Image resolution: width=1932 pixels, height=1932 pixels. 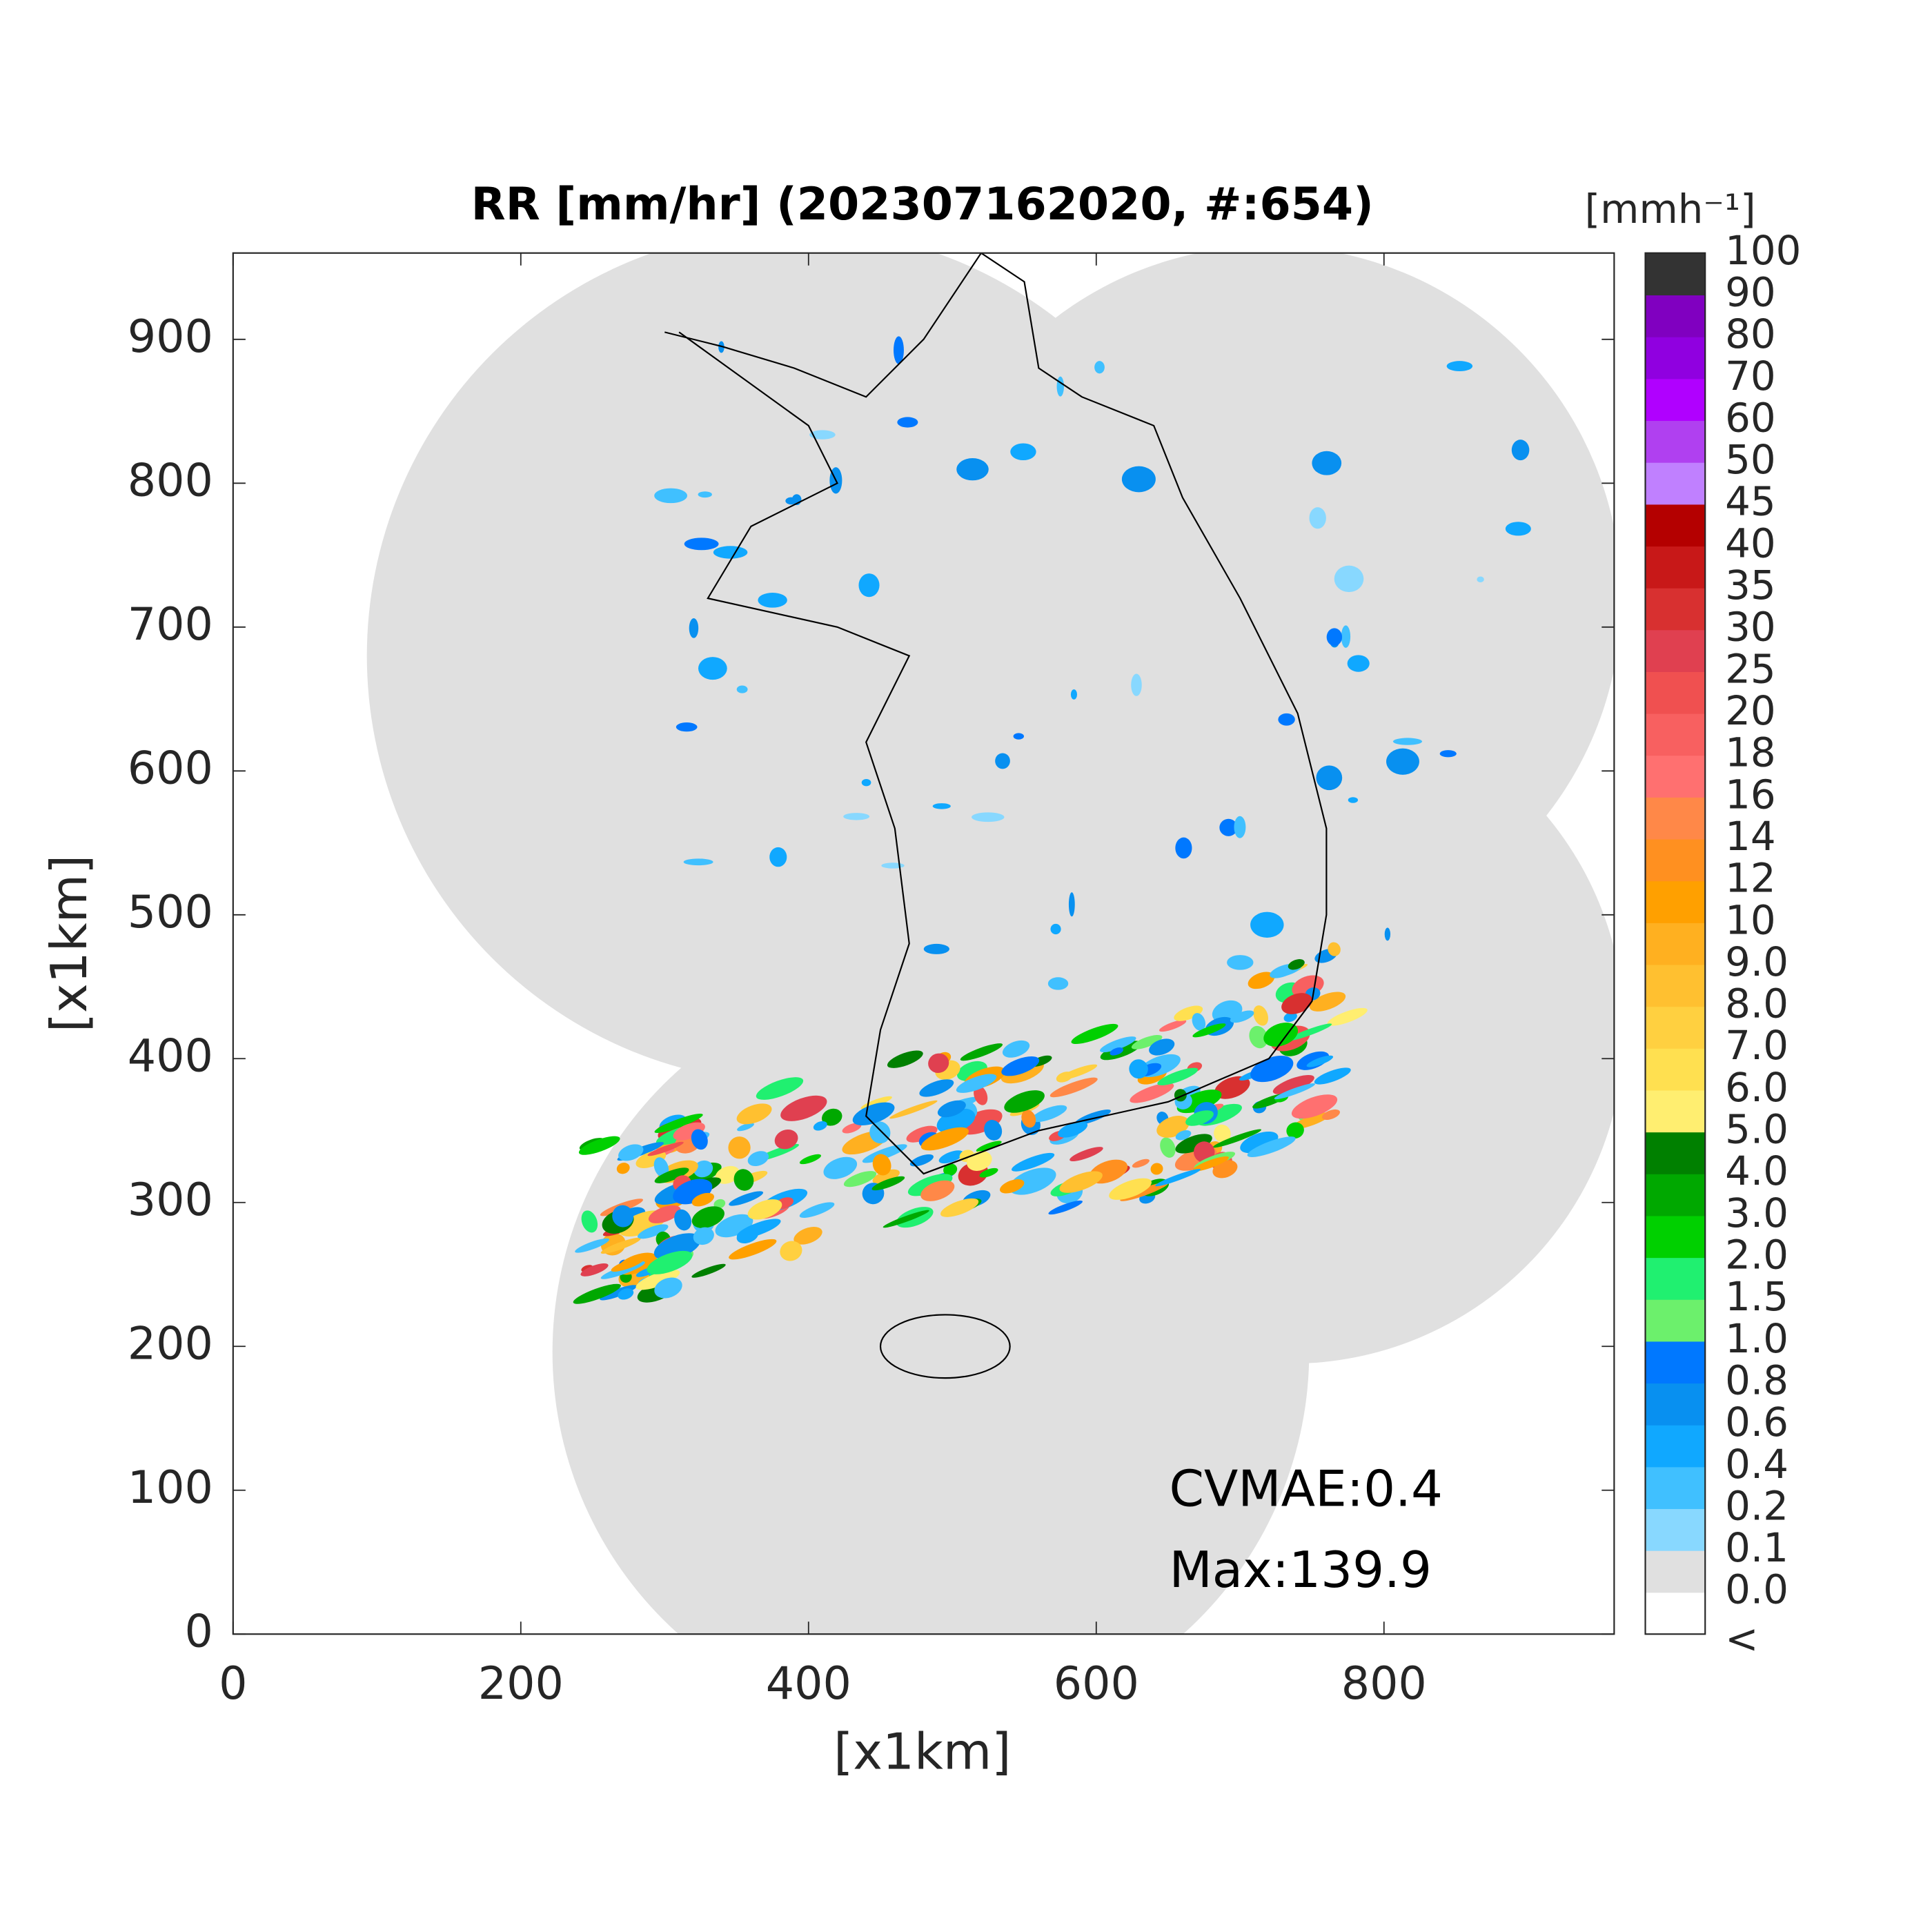 I want to click on colorbar-tick-label: 0.4, so click(x=1756, y=1464).